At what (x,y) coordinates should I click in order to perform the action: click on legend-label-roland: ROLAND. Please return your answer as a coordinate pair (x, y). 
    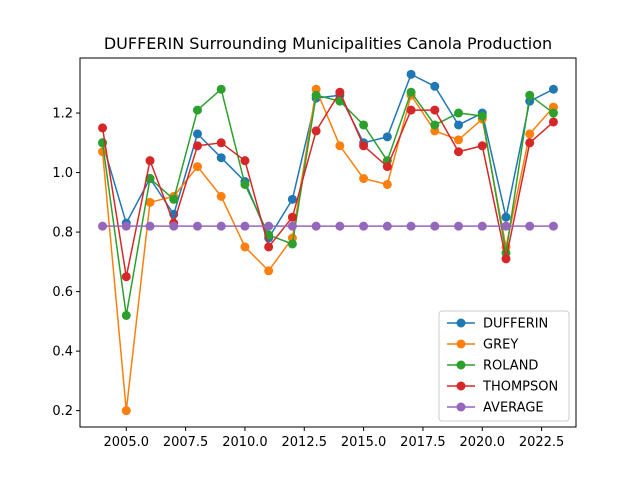
    Looking at the image, I should click on (510, 366).